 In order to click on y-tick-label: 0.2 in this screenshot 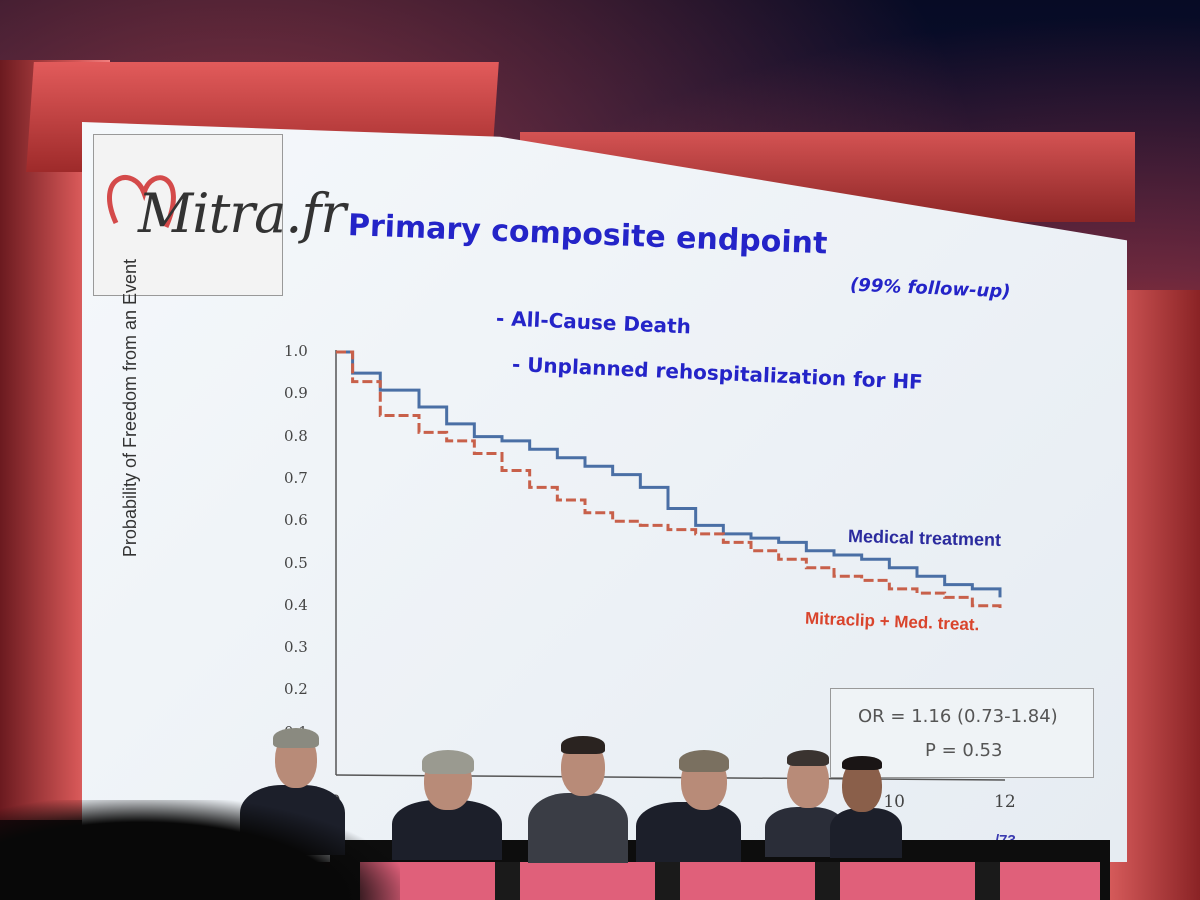, I will do `click(296, 689)`.